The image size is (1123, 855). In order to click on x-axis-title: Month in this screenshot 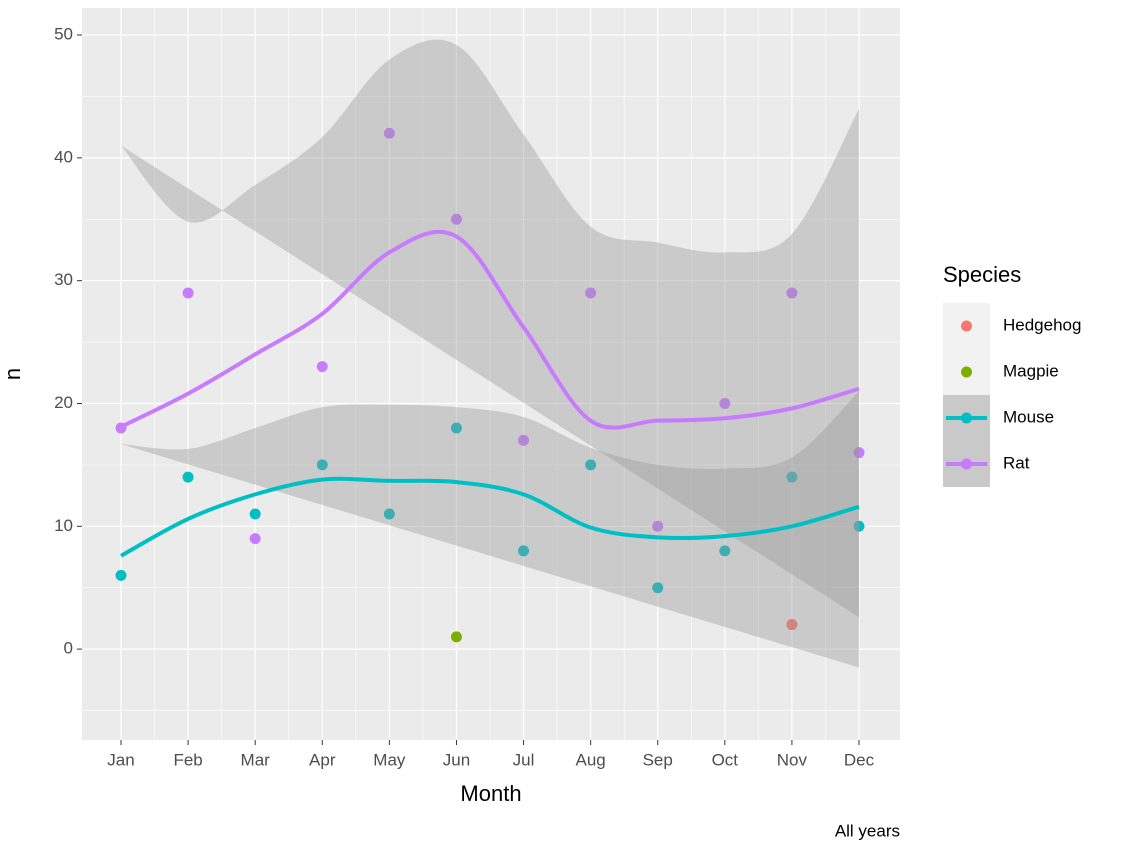, I will do `click(490, 793)`.